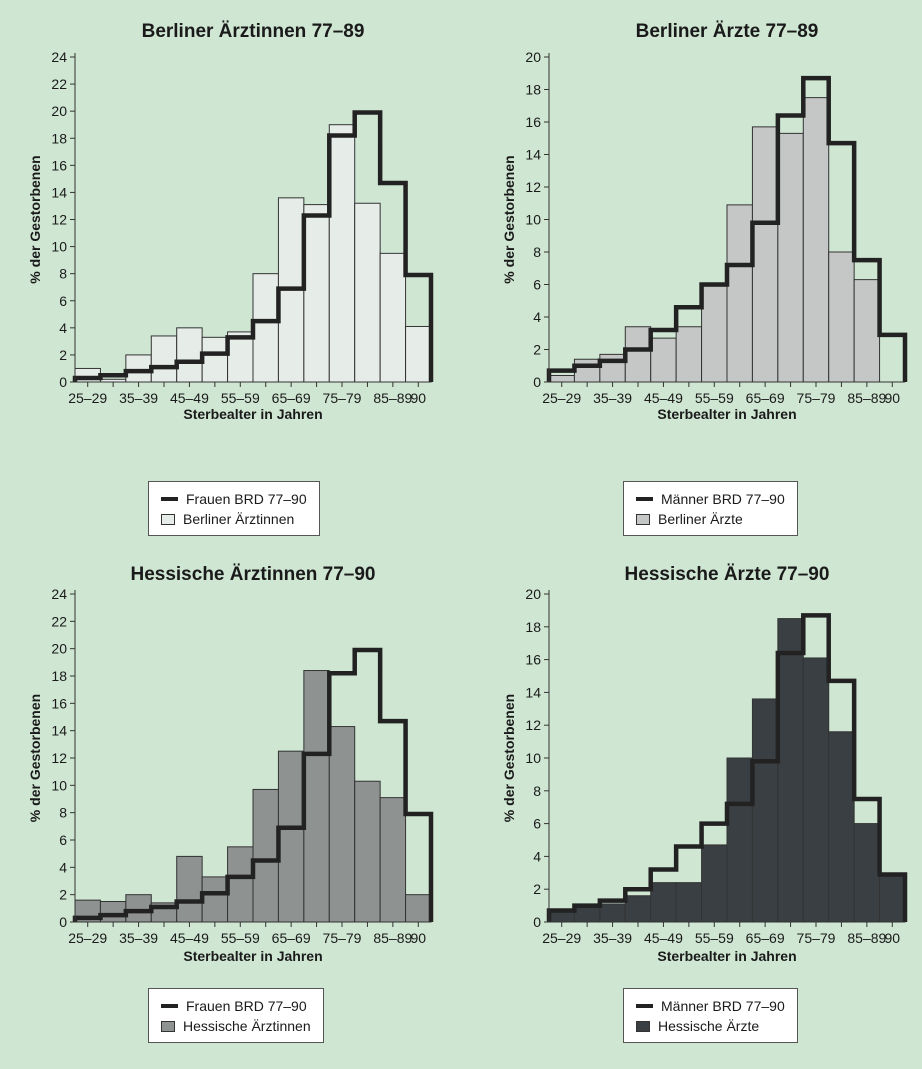  I want to click on legend-item: Berliner Ärztinnen, so click(234, 519).